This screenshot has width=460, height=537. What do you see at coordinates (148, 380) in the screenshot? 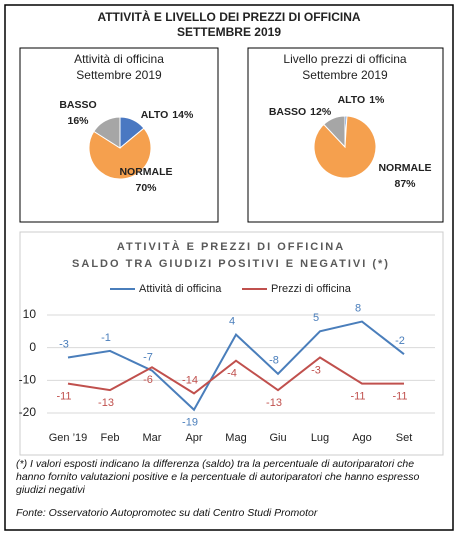
I see `data-label: -6` at bounding box center [148, 380].